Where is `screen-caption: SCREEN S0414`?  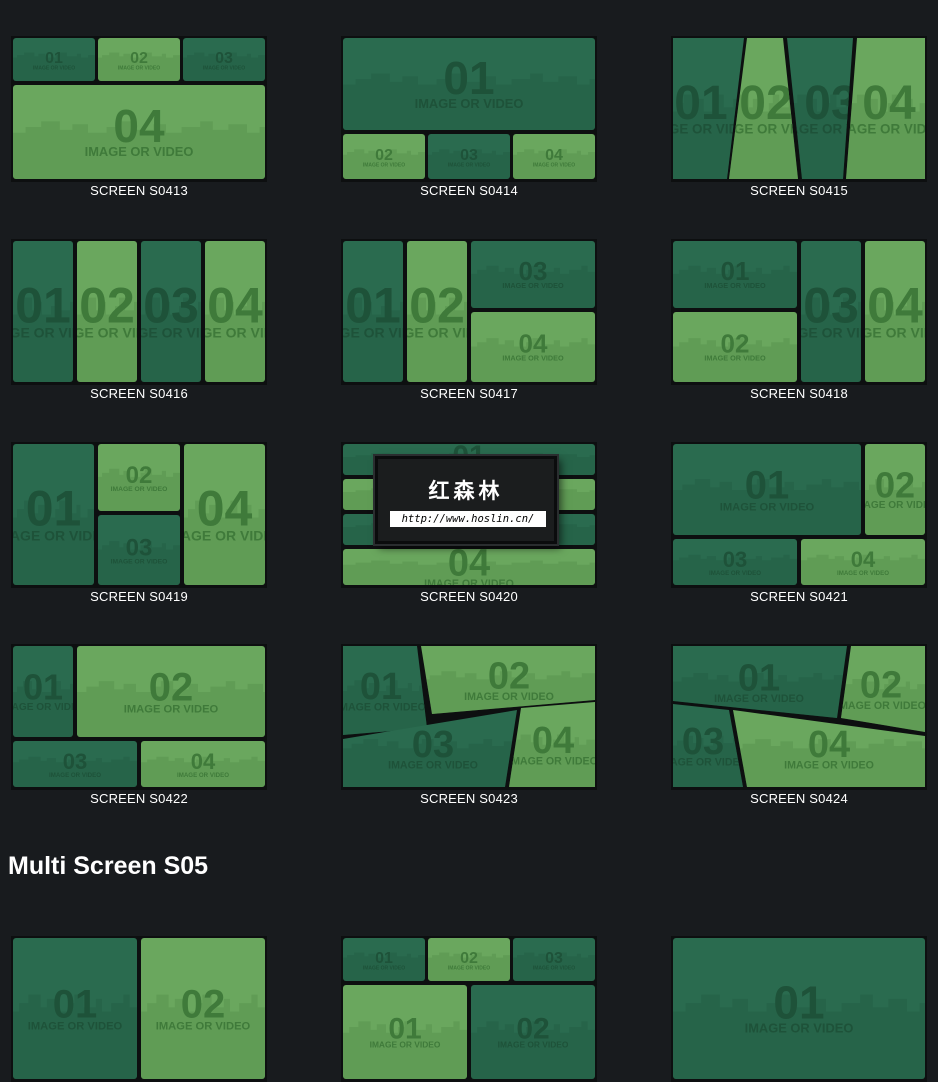
screen-caption: SCREEN S0414 is located at coordinates (469, 190).